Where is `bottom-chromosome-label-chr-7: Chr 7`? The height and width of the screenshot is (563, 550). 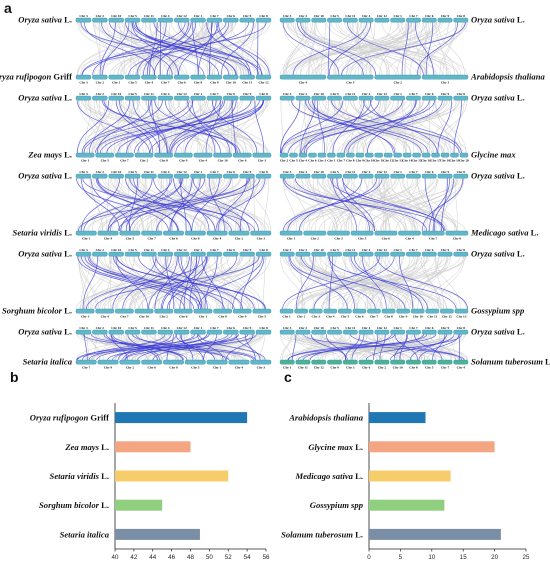
bottom-chromosome-label-chr-7: Chr 7 is located at coordinates (124, 160).